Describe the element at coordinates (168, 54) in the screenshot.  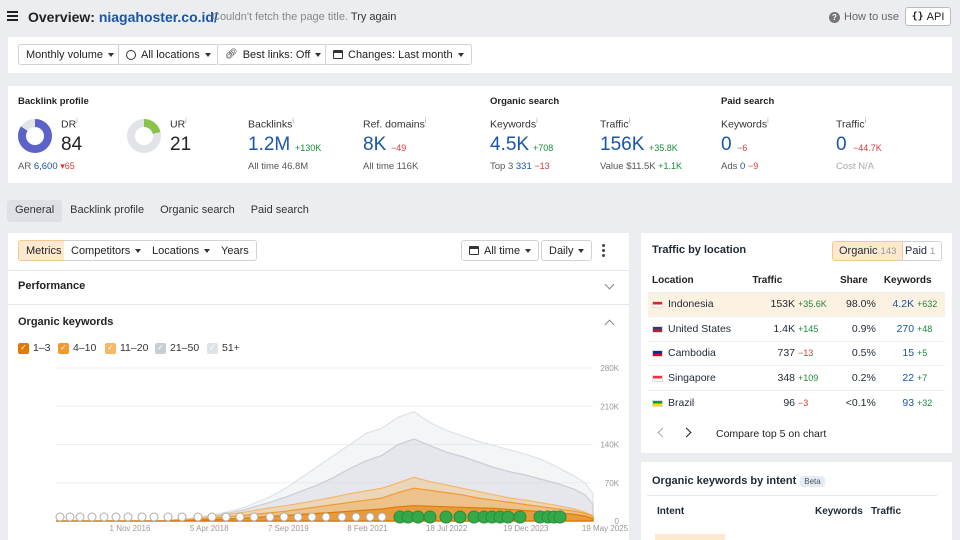
I see `locations-dropdown: All locations` at that location.